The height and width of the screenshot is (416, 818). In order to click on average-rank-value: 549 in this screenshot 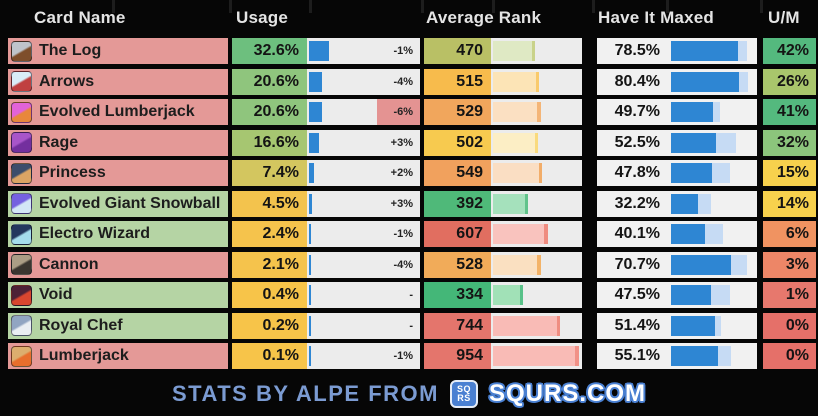, I will do `click(469, 173)`.